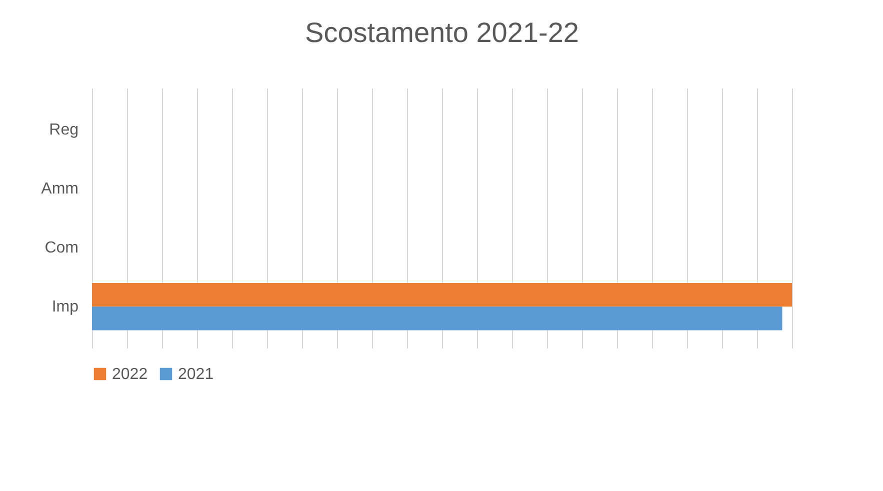  What do you see at coordinates (61, 248) in the screenshot?
I see `y-tick-label: Com` at bounding box center [61, 248].